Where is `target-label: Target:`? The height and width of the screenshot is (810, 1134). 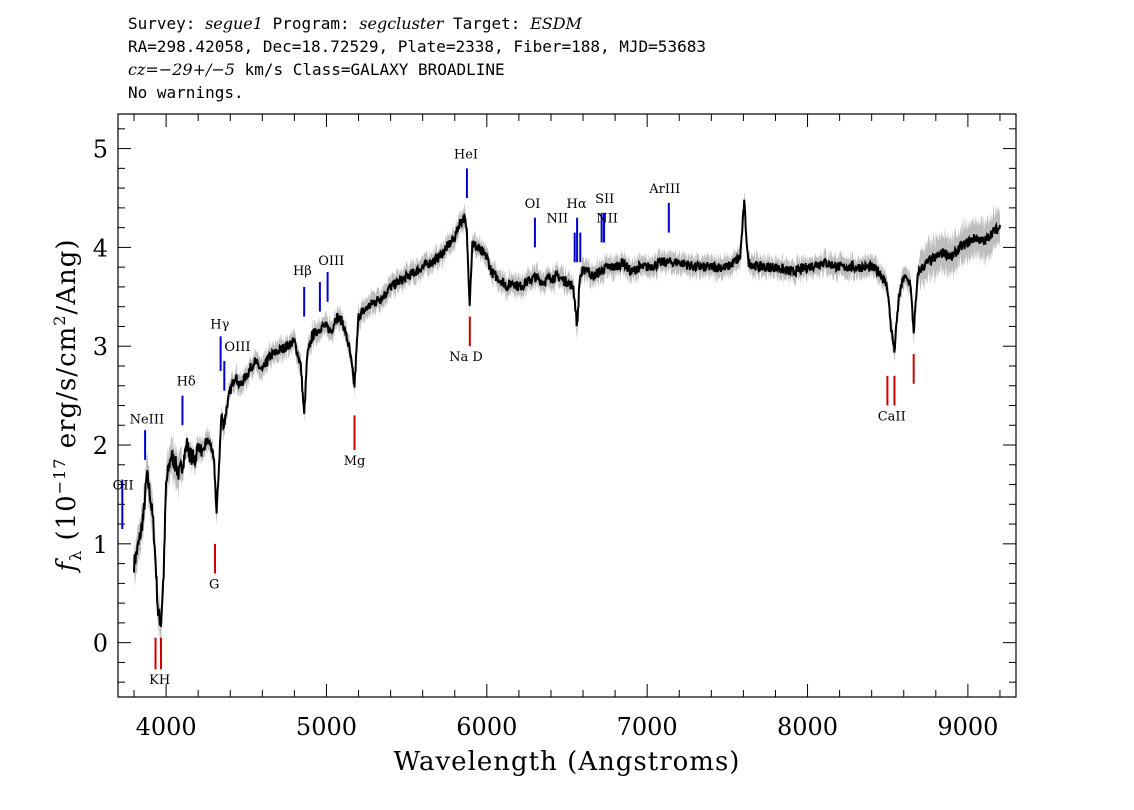 target-label: Target: is located at coordinates (487, 23).